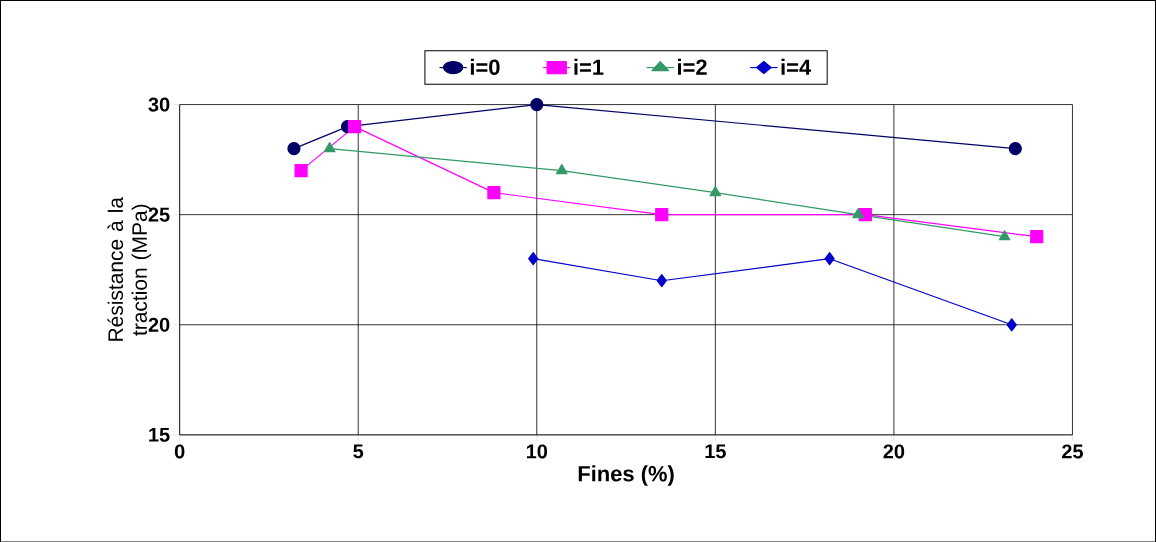  I want to click on y-tick-label: 30, so click(159, 104).